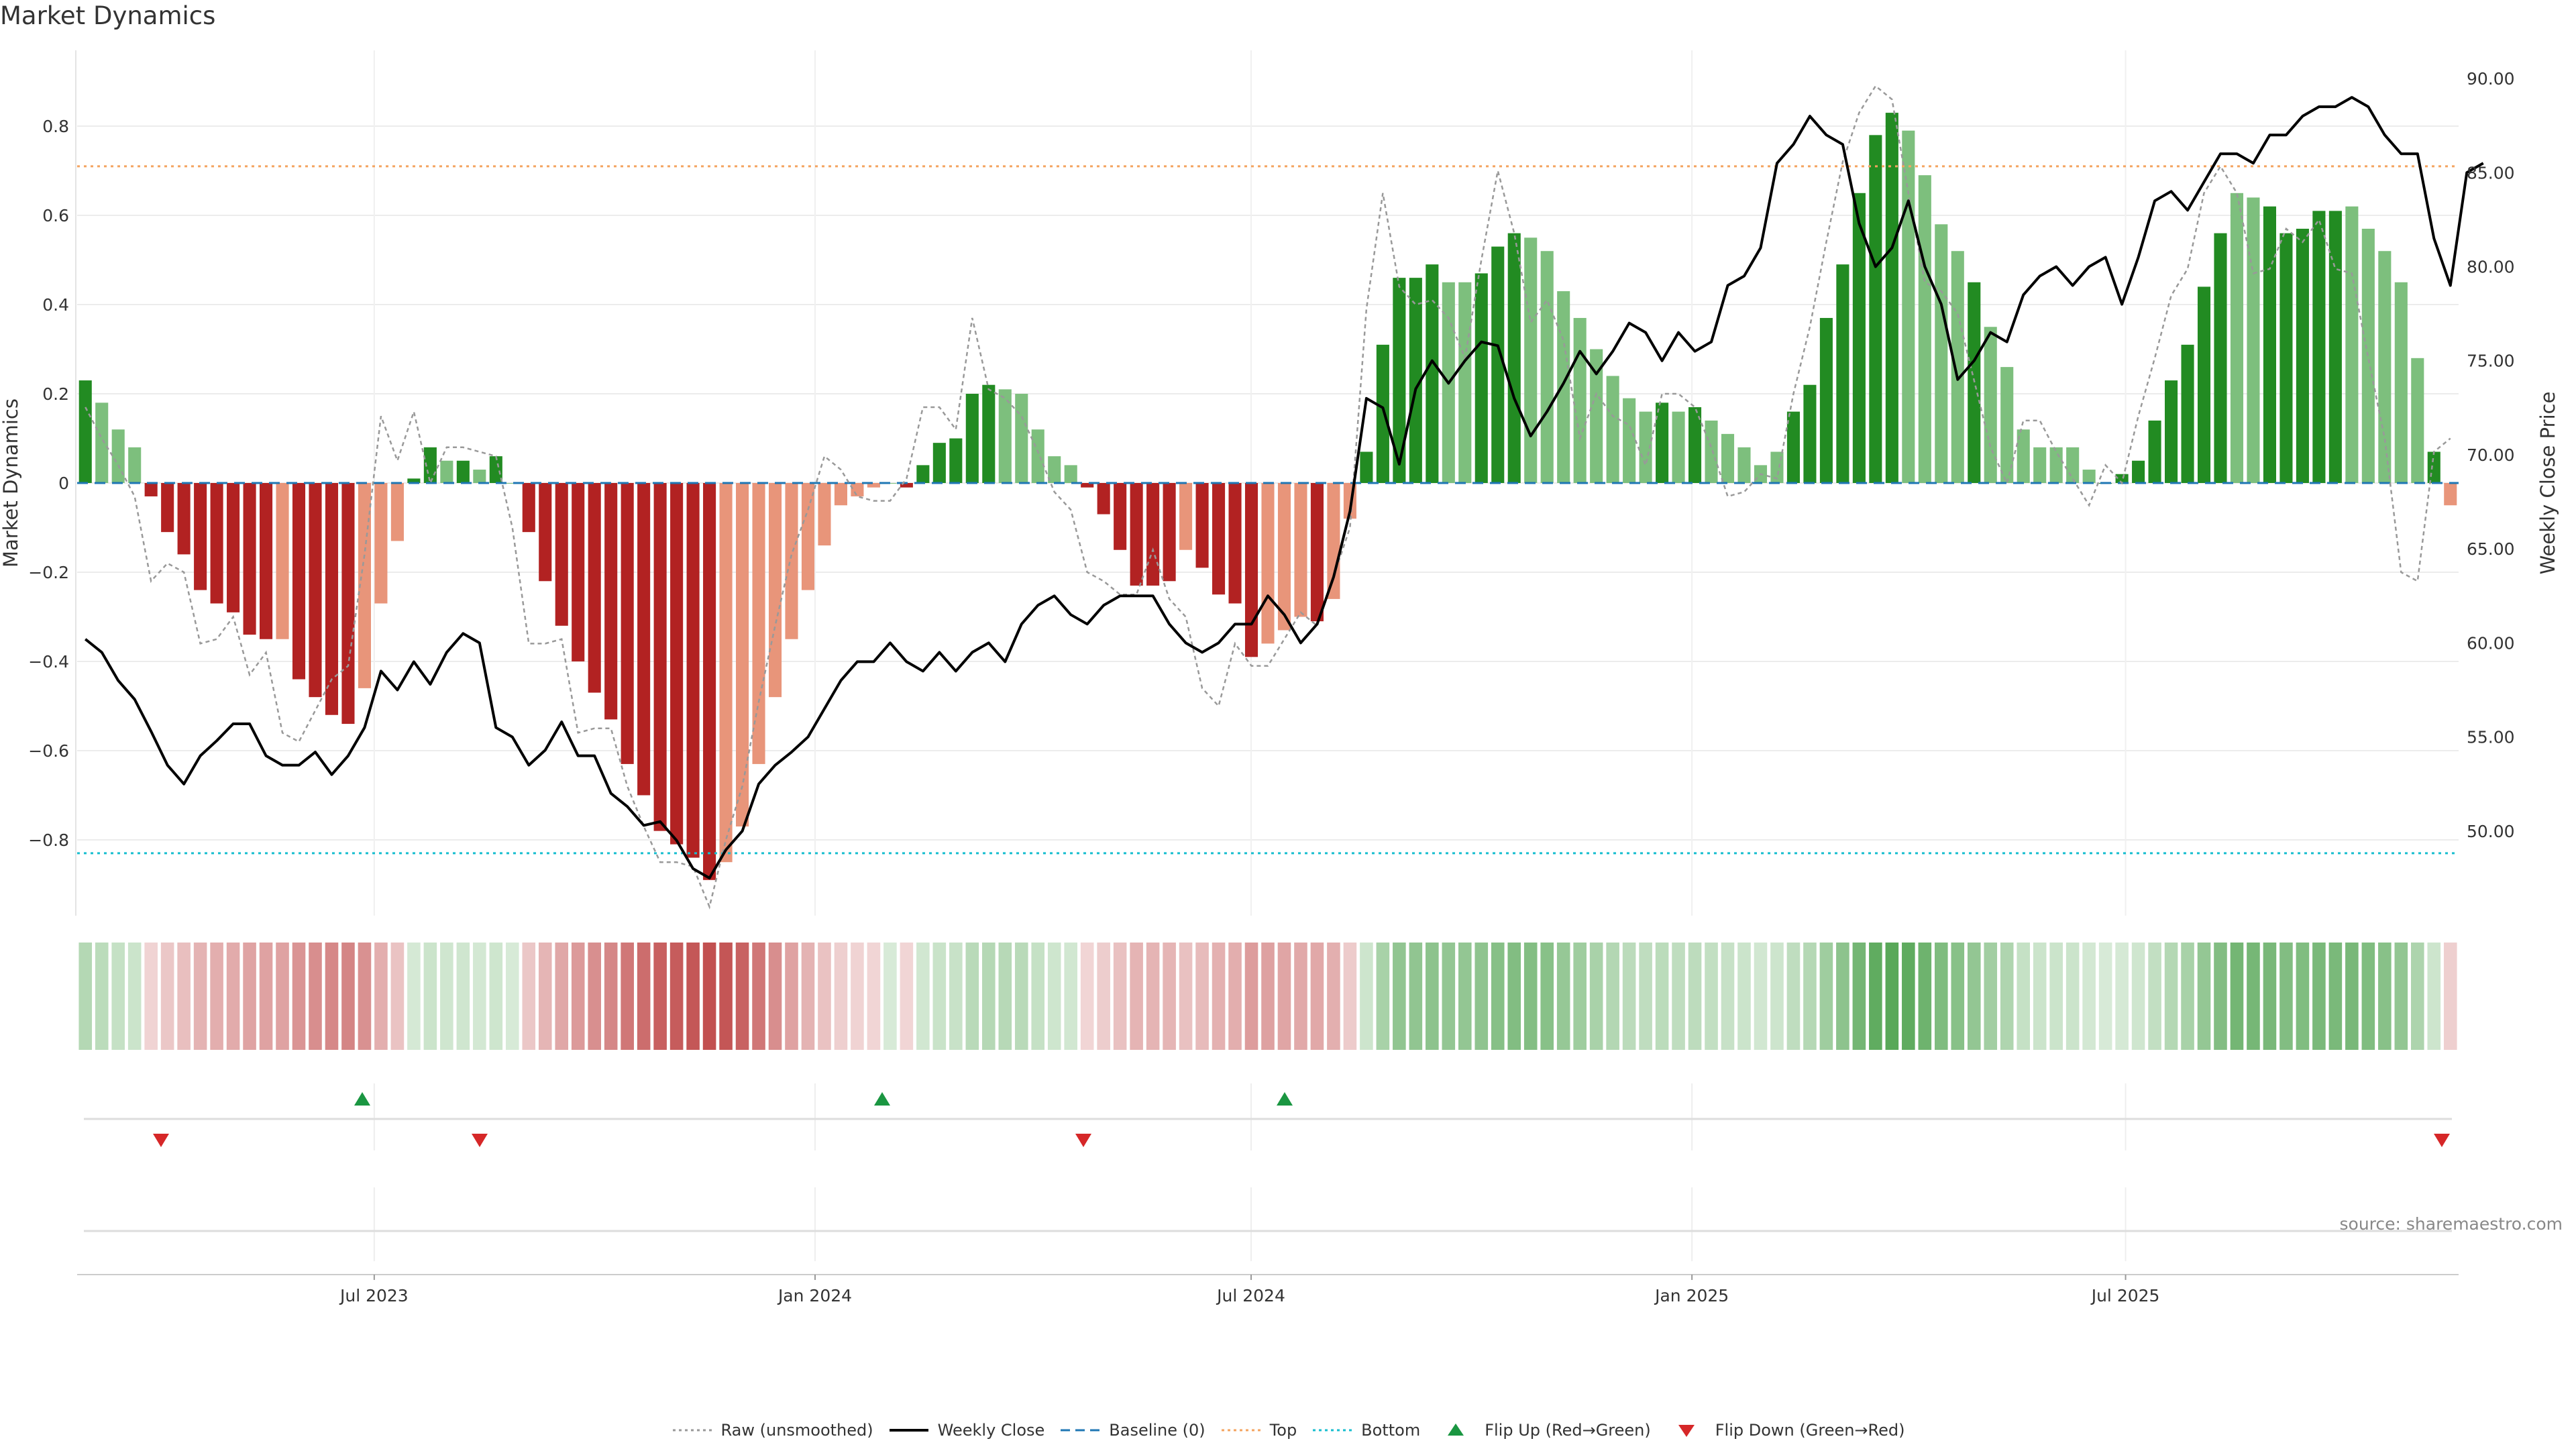 The height and width of the screenshot is (1449, 2576). What do you see at coordinates (48, 751) in the screenshot?
I see `y-tick-label: −0.6` at bounding box center [48, 751].